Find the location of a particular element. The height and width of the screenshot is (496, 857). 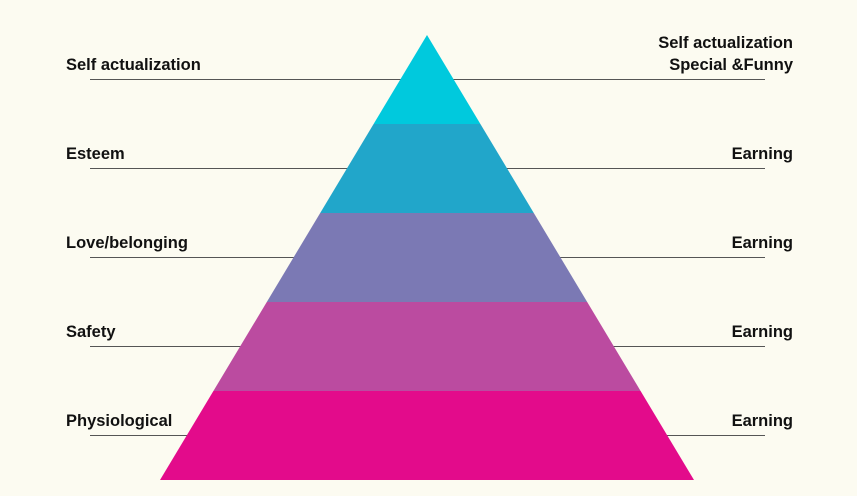

left-label: Safety is located at coordinates (91, 332).